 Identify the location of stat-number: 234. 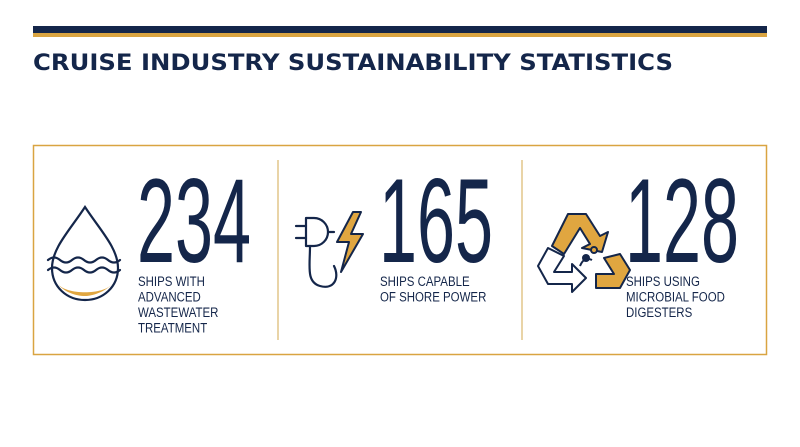
(194, 221).